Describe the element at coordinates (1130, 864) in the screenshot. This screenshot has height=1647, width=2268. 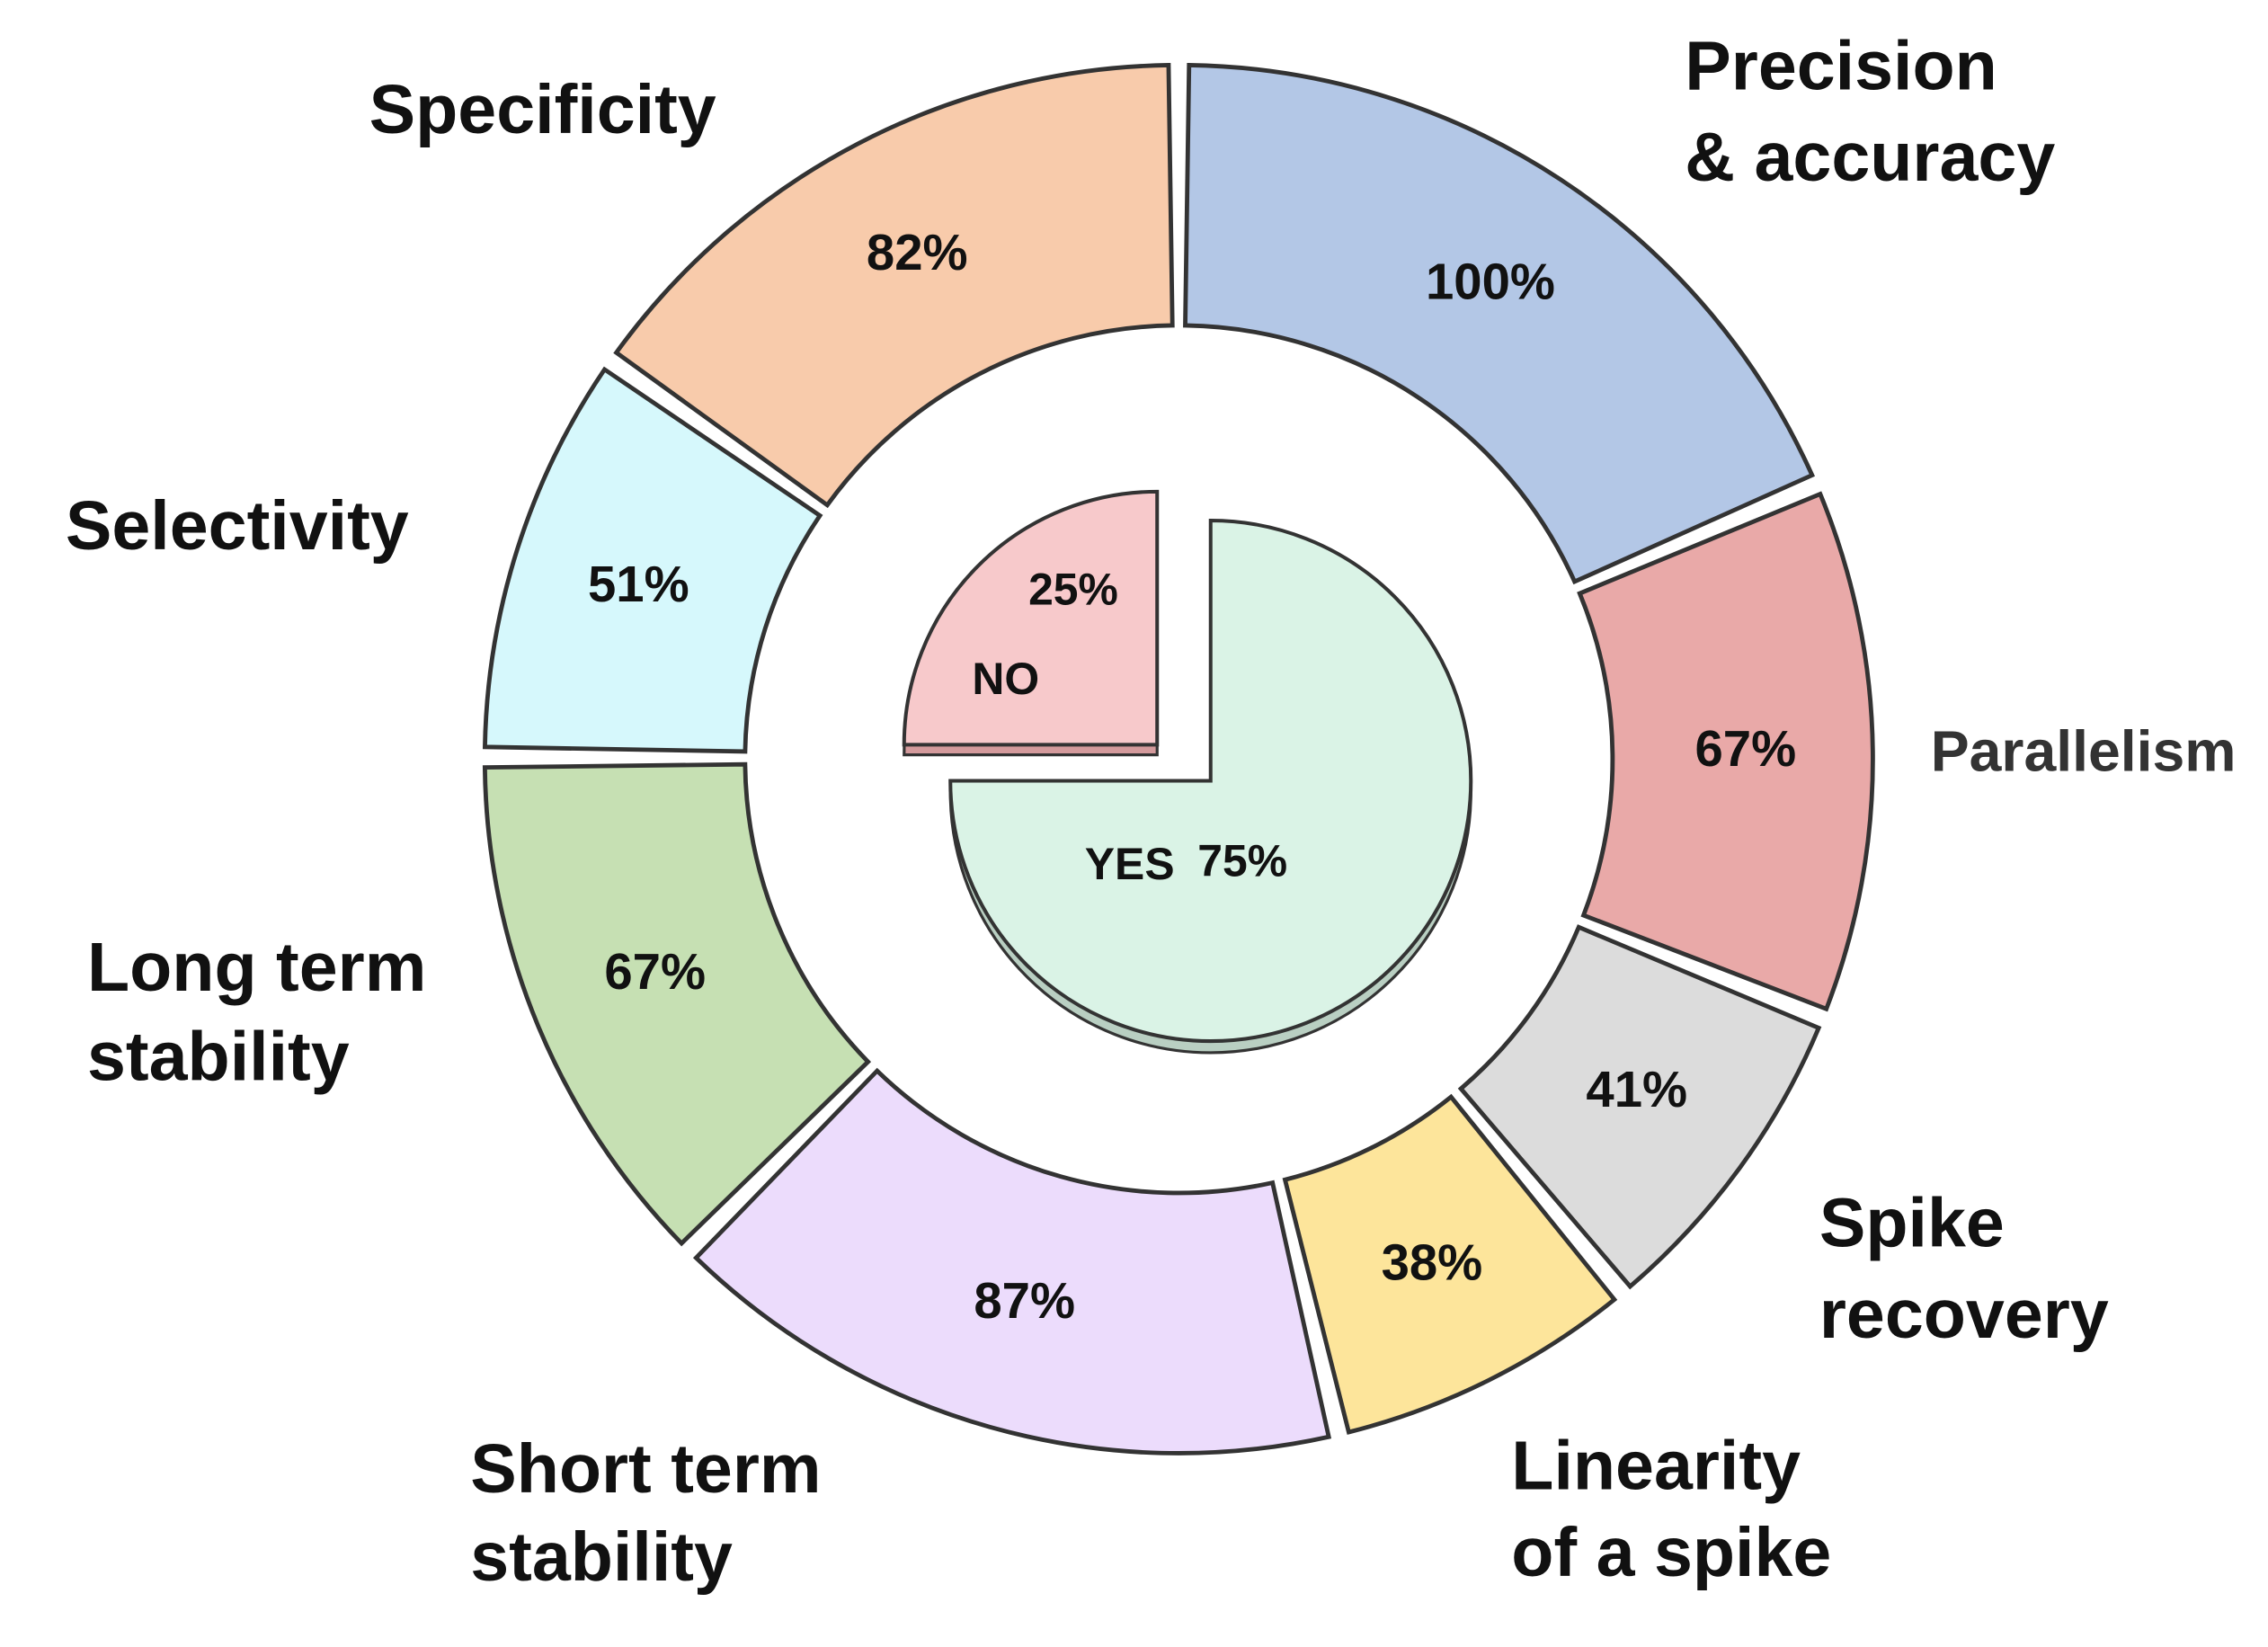
I see `yes-label: YES` at that location.